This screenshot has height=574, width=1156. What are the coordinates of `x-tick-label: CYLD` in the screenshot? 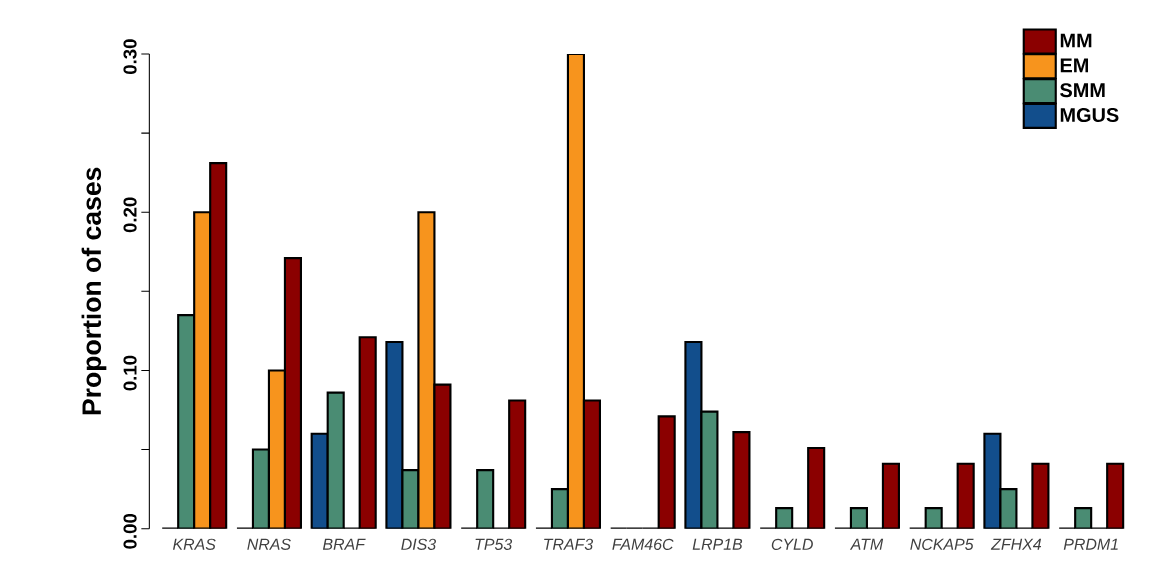 It's located at (792, 544).